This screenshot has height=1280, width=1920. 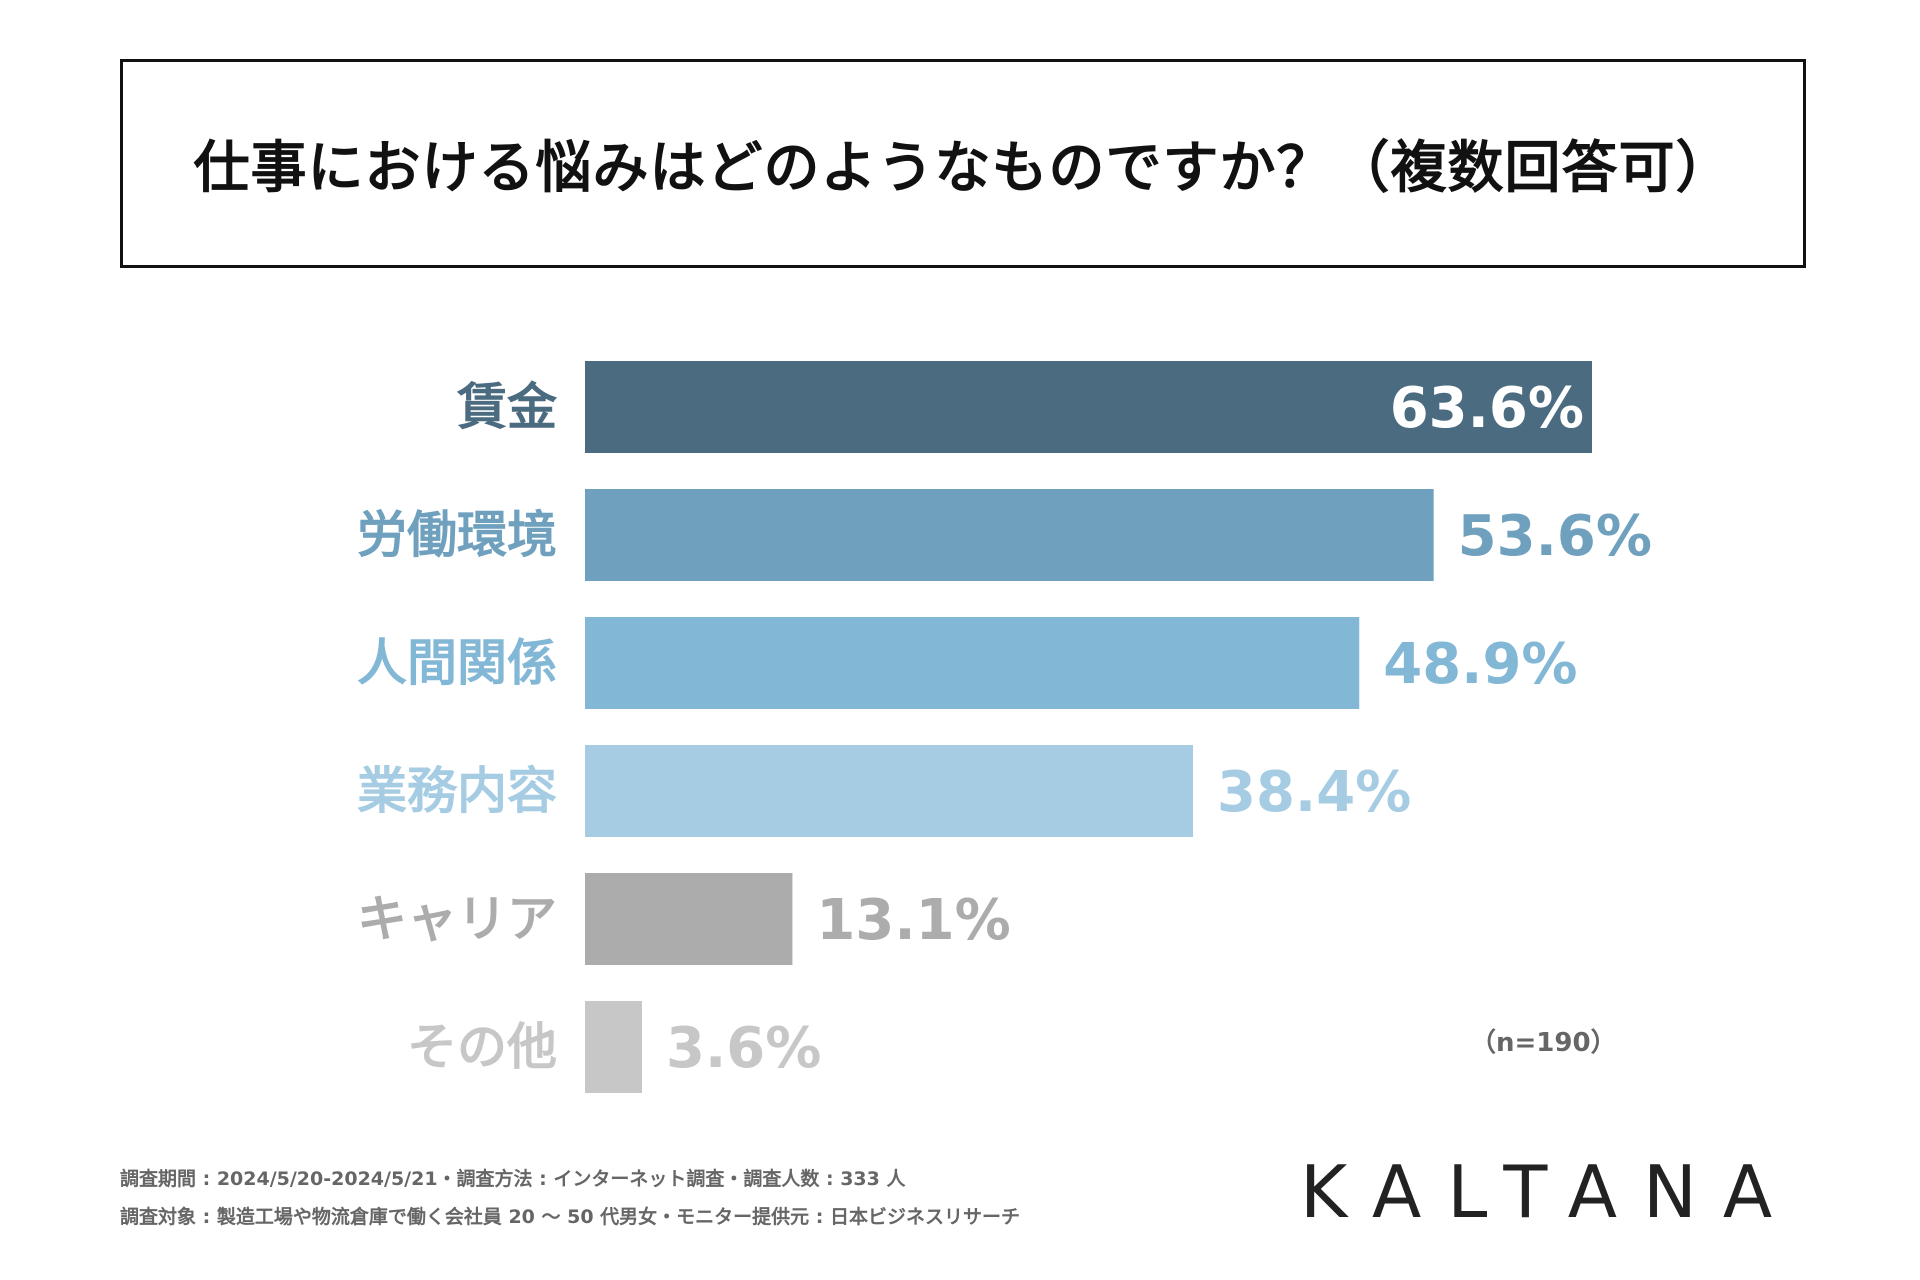 I want to click on category-label-4: 業務内容, so click(x=457, y=791).